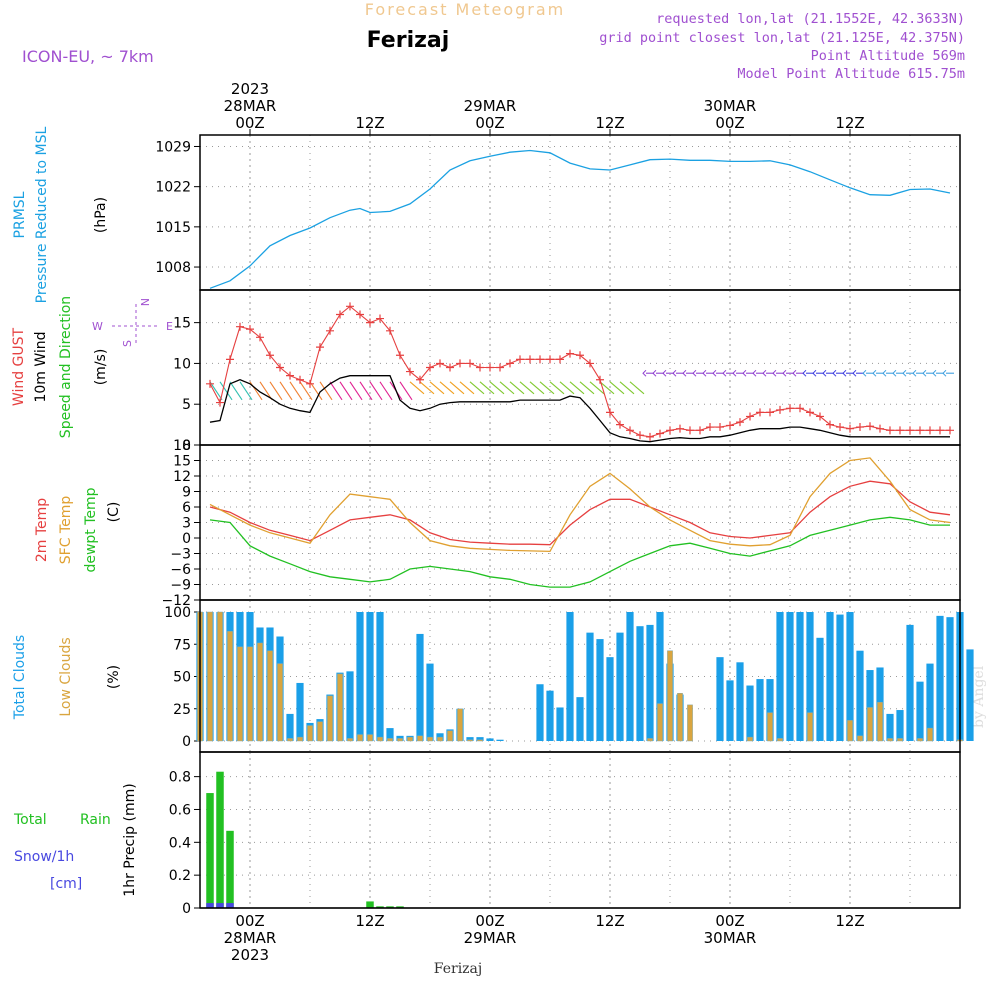 This screenshot has width=1000, height=1000. I want to click on precip-label-cm: [cm], so click(66, 884).